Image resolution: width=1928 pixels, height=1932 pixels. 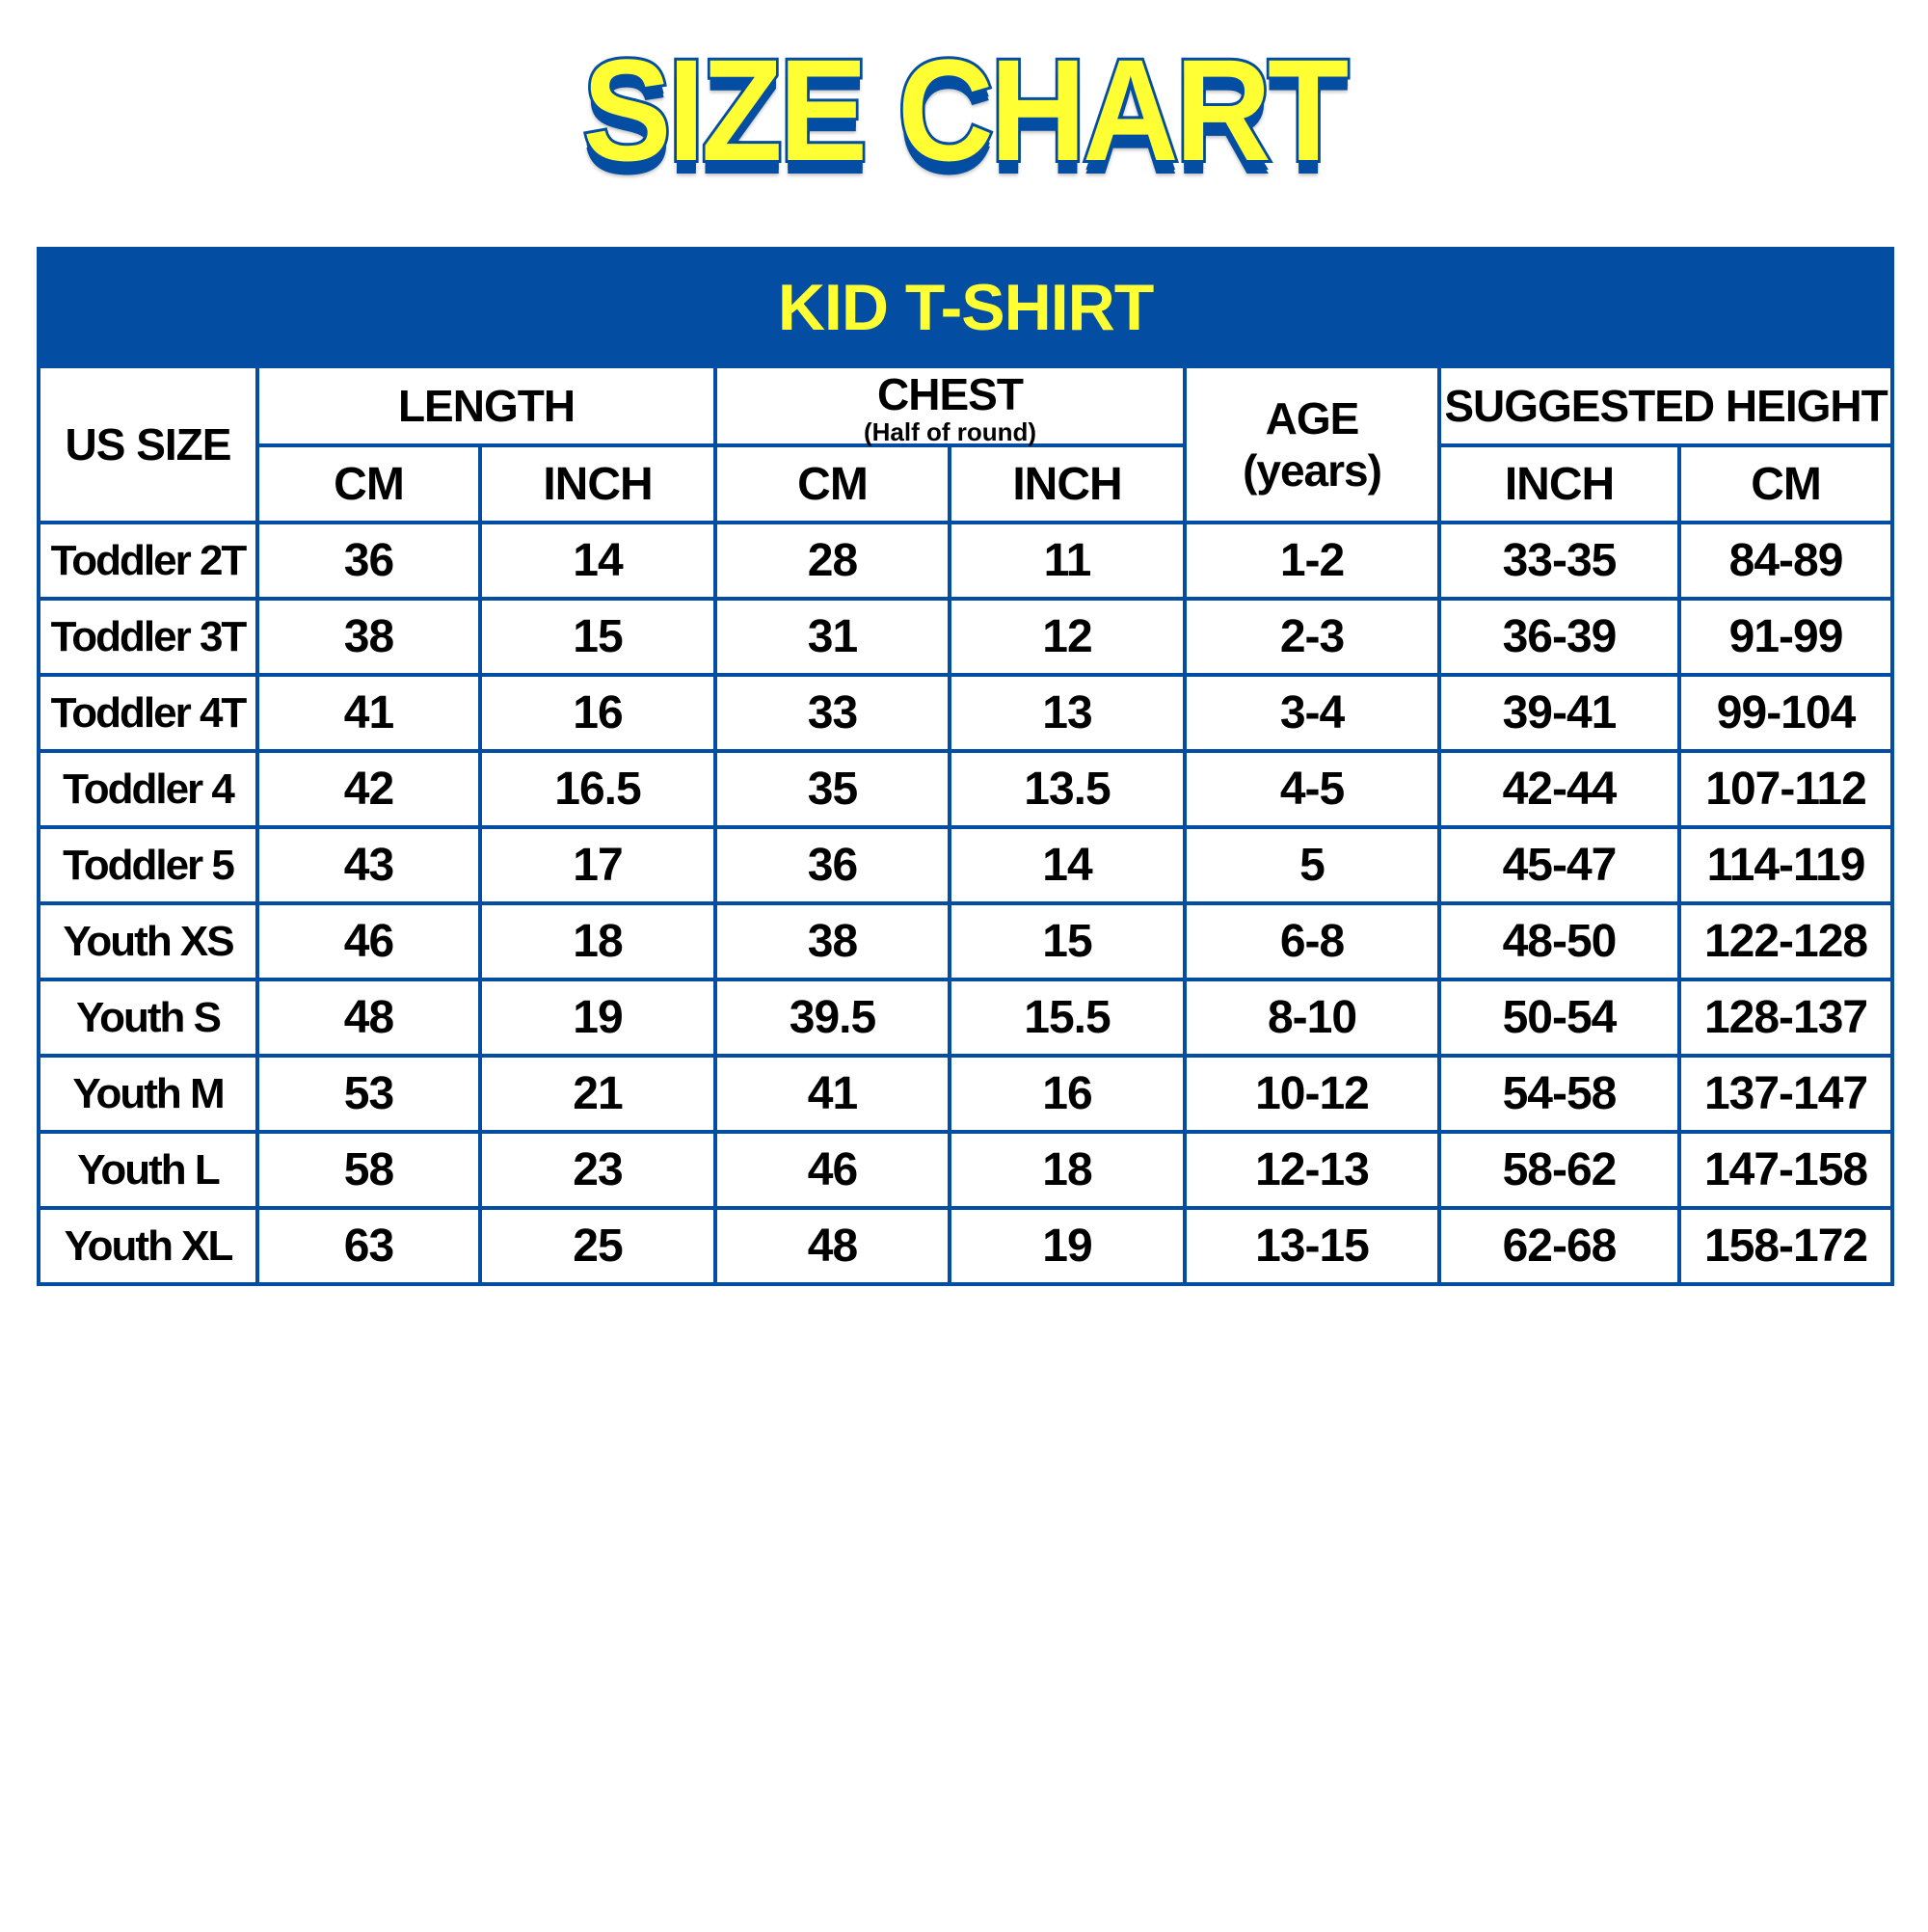 What do you see at coordinates (1067, 941) in the screenshot?
I see `cell-chest-inch: 15` at bounding box center [1067, 941].